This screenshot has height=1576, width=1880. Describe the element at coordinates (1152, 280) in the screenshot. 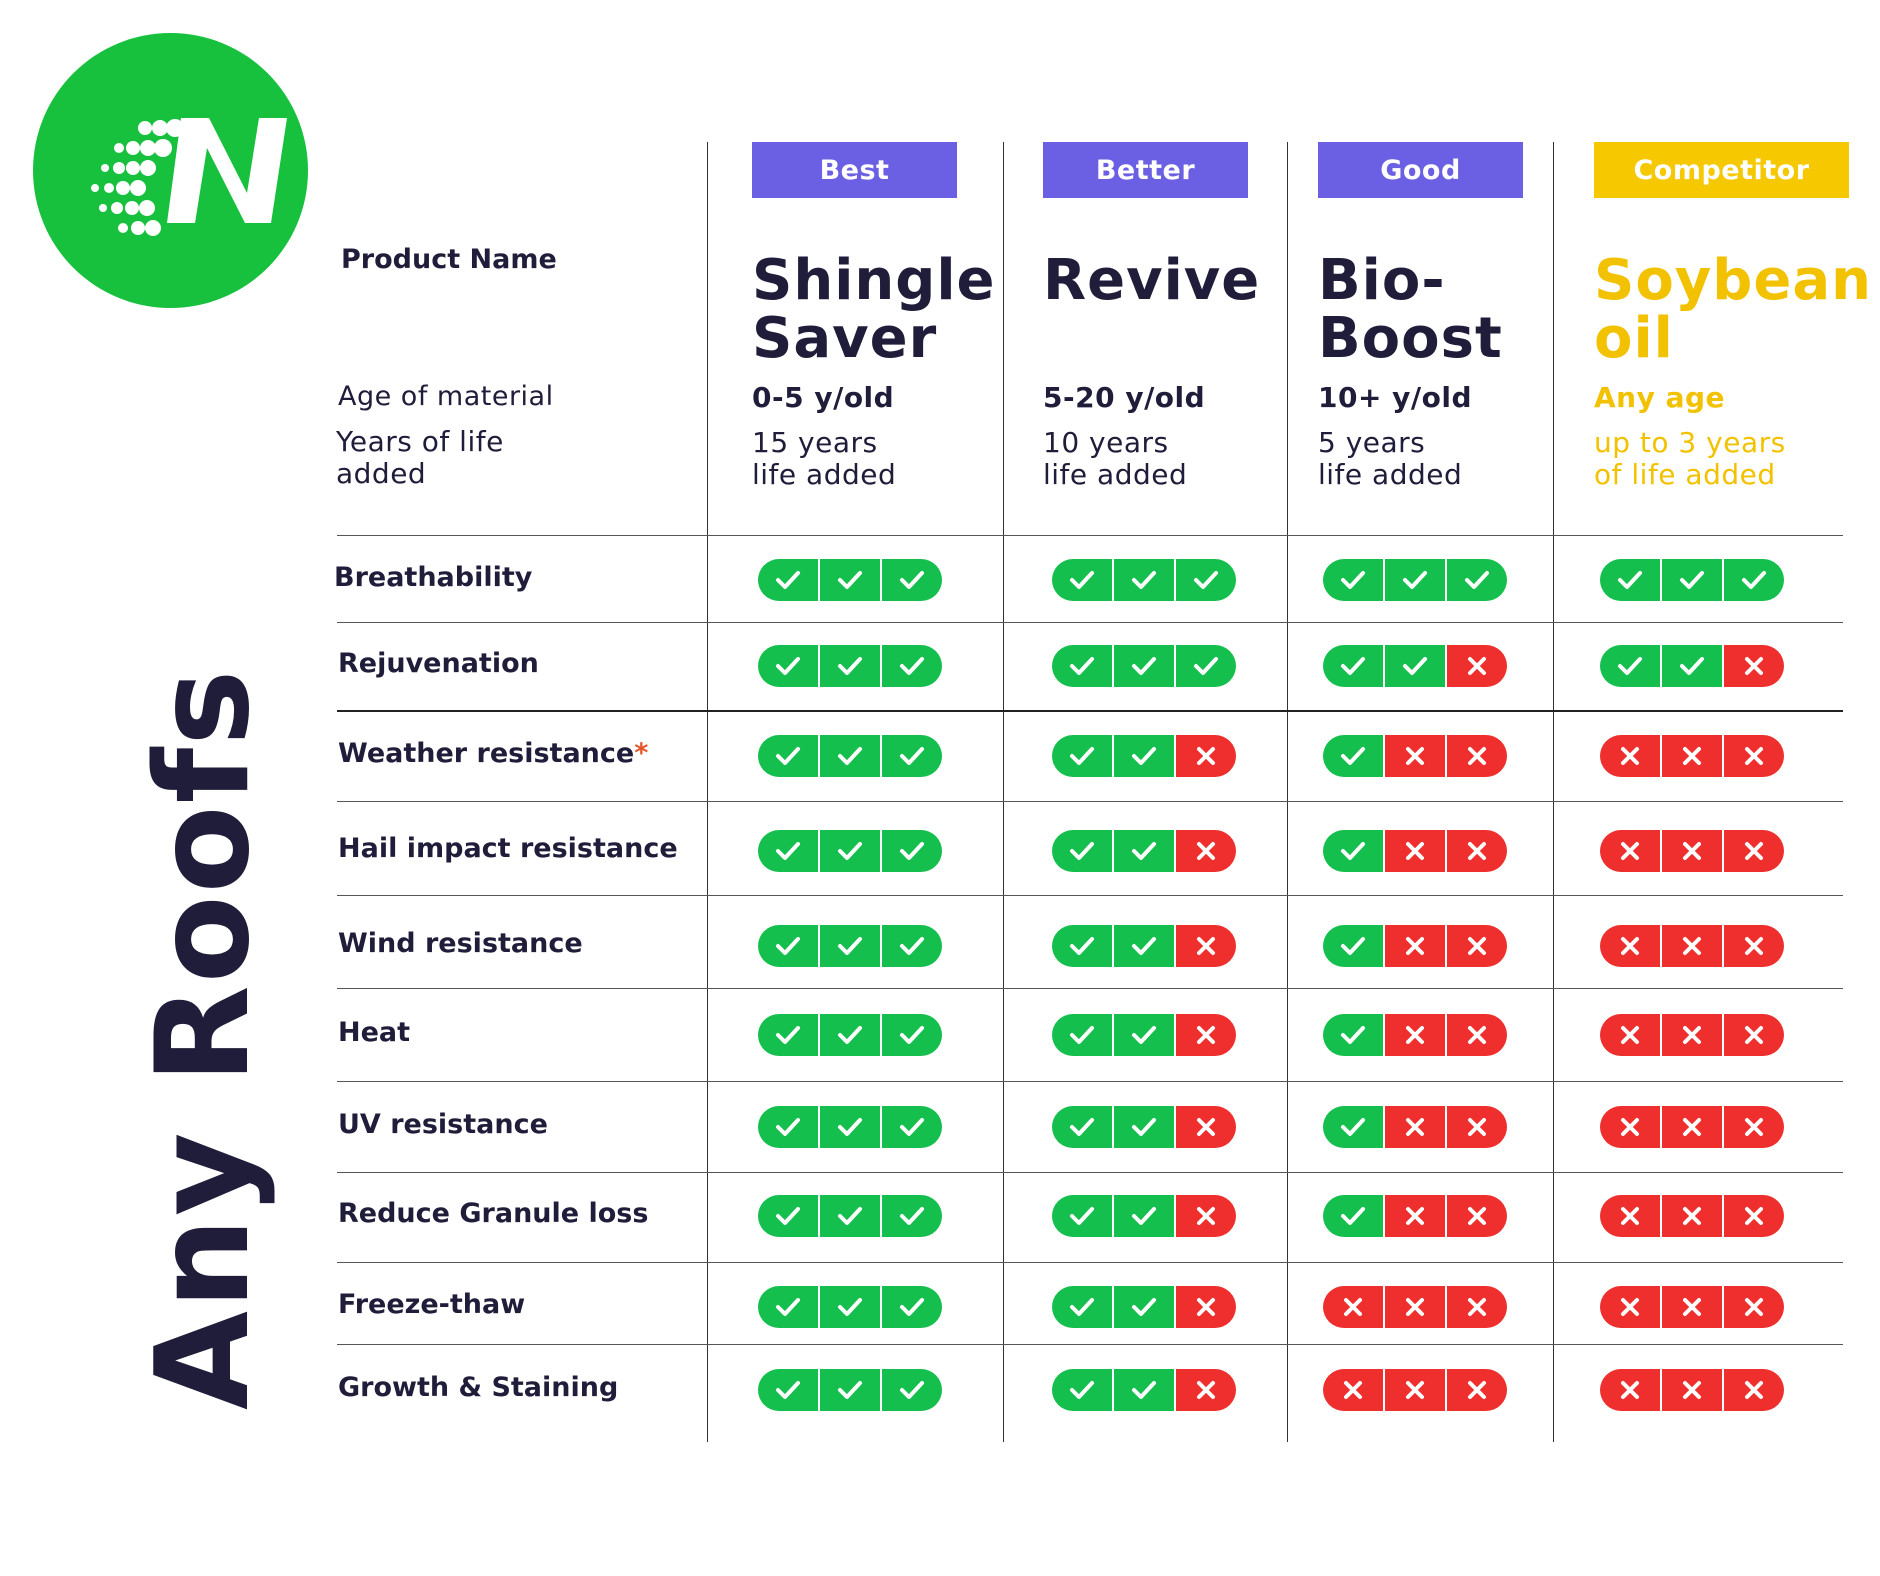

I see `product-name: Revive` at that location.